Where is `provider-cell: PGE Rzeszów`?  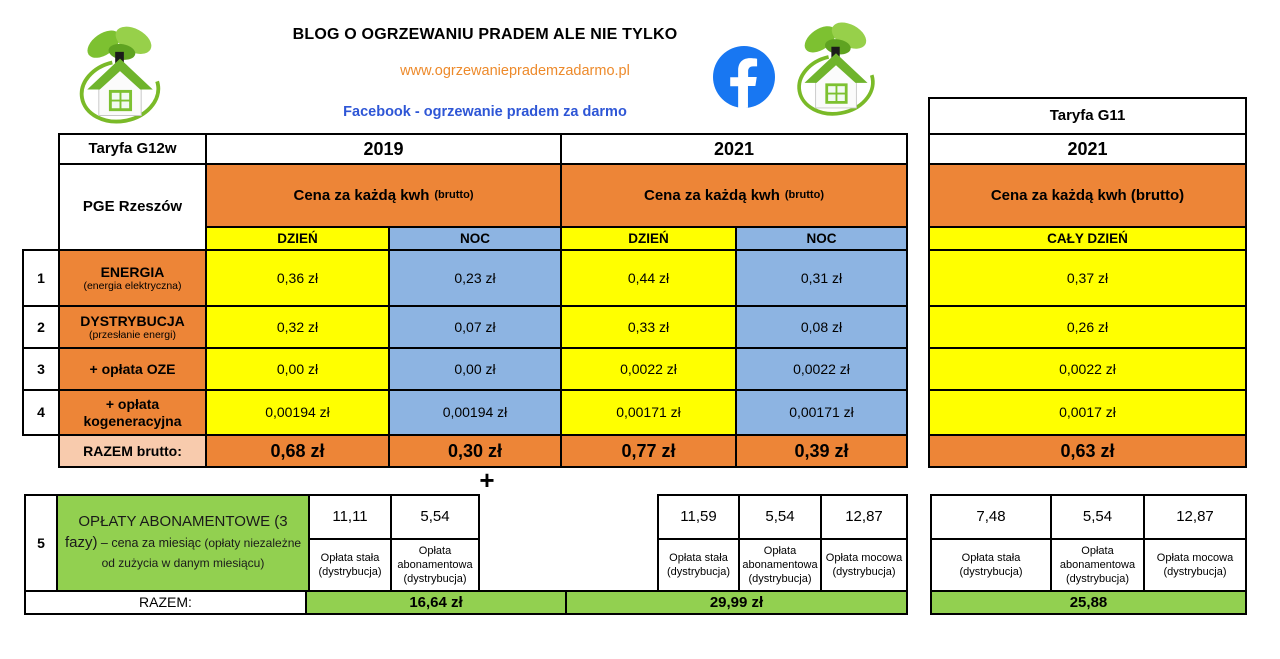 provider-cell: PGE Rzeszów is located at coordinates (132, 207).